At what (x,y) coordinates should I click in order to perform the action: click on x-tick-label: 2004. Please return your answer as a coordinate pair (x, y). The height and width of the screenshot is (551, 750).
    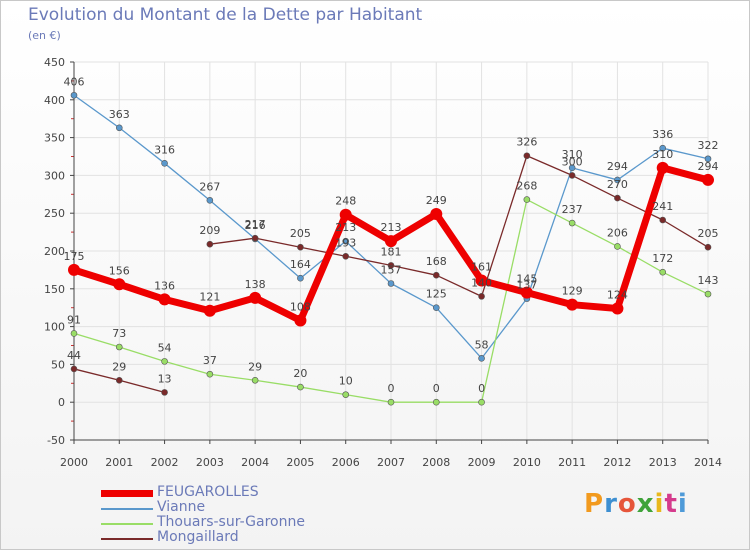
    Looking at the image, I should click on (255, 462).